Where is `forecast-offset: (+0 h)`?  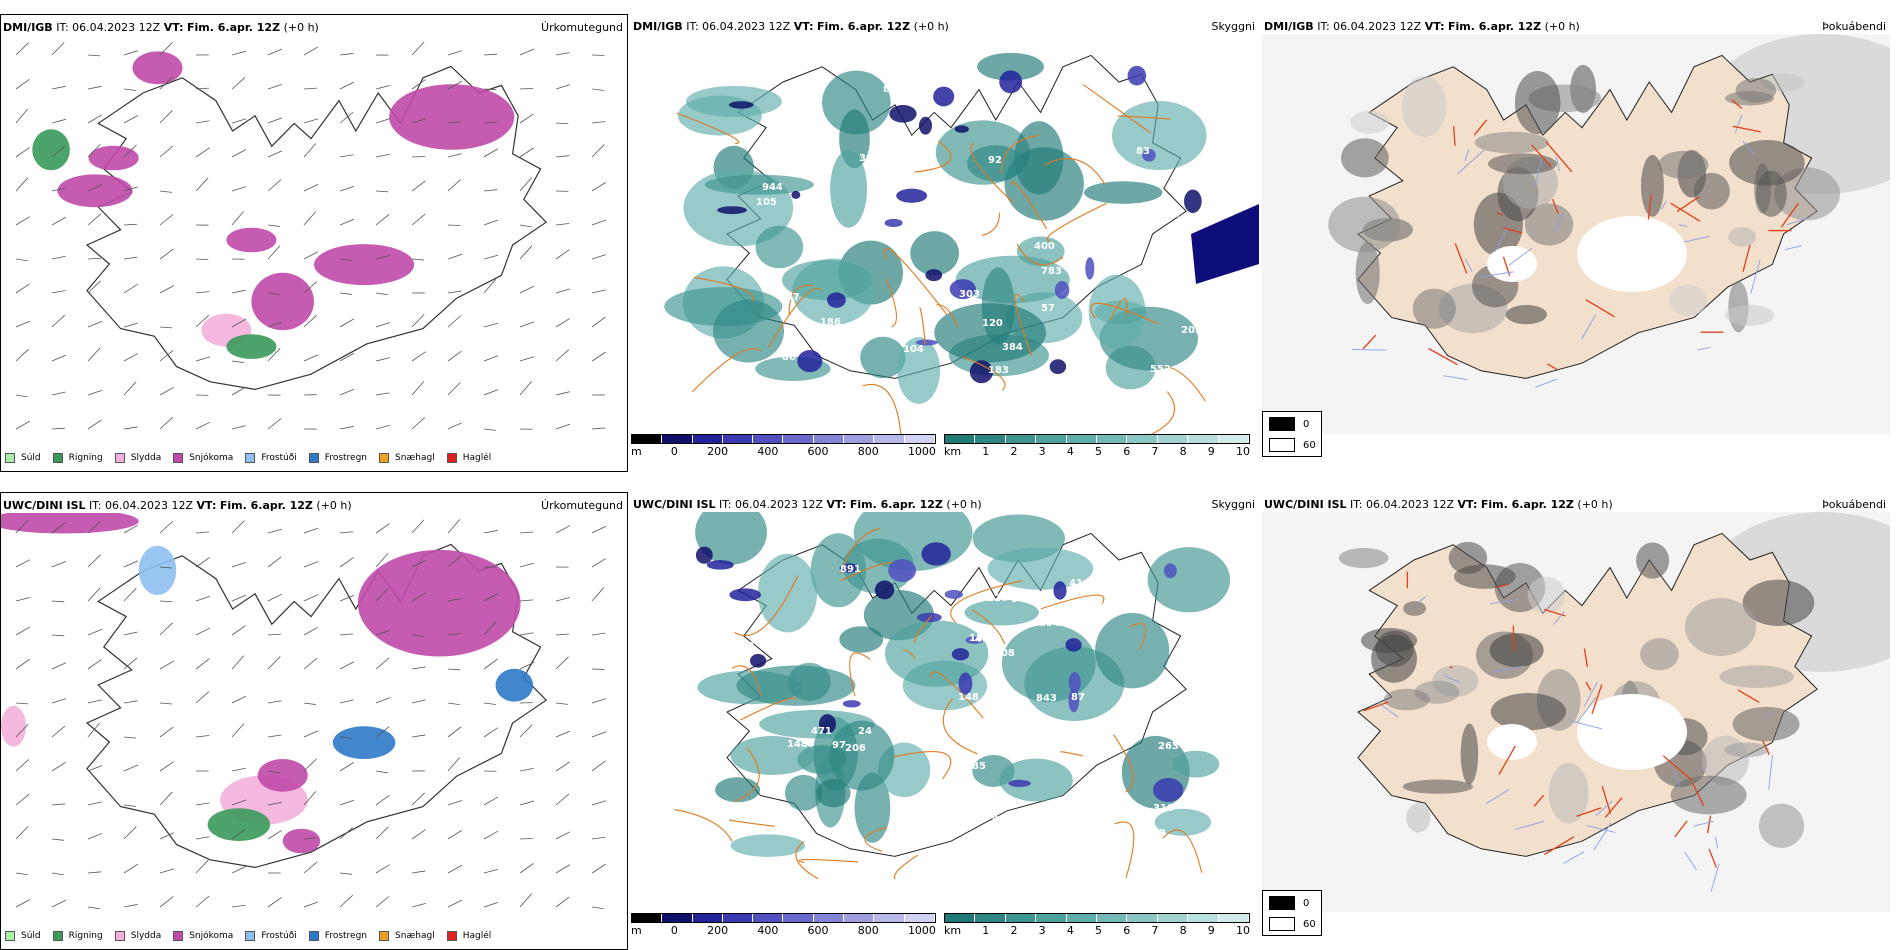 forecast-offset: (+0 h) is located at coordinates (964, 504).